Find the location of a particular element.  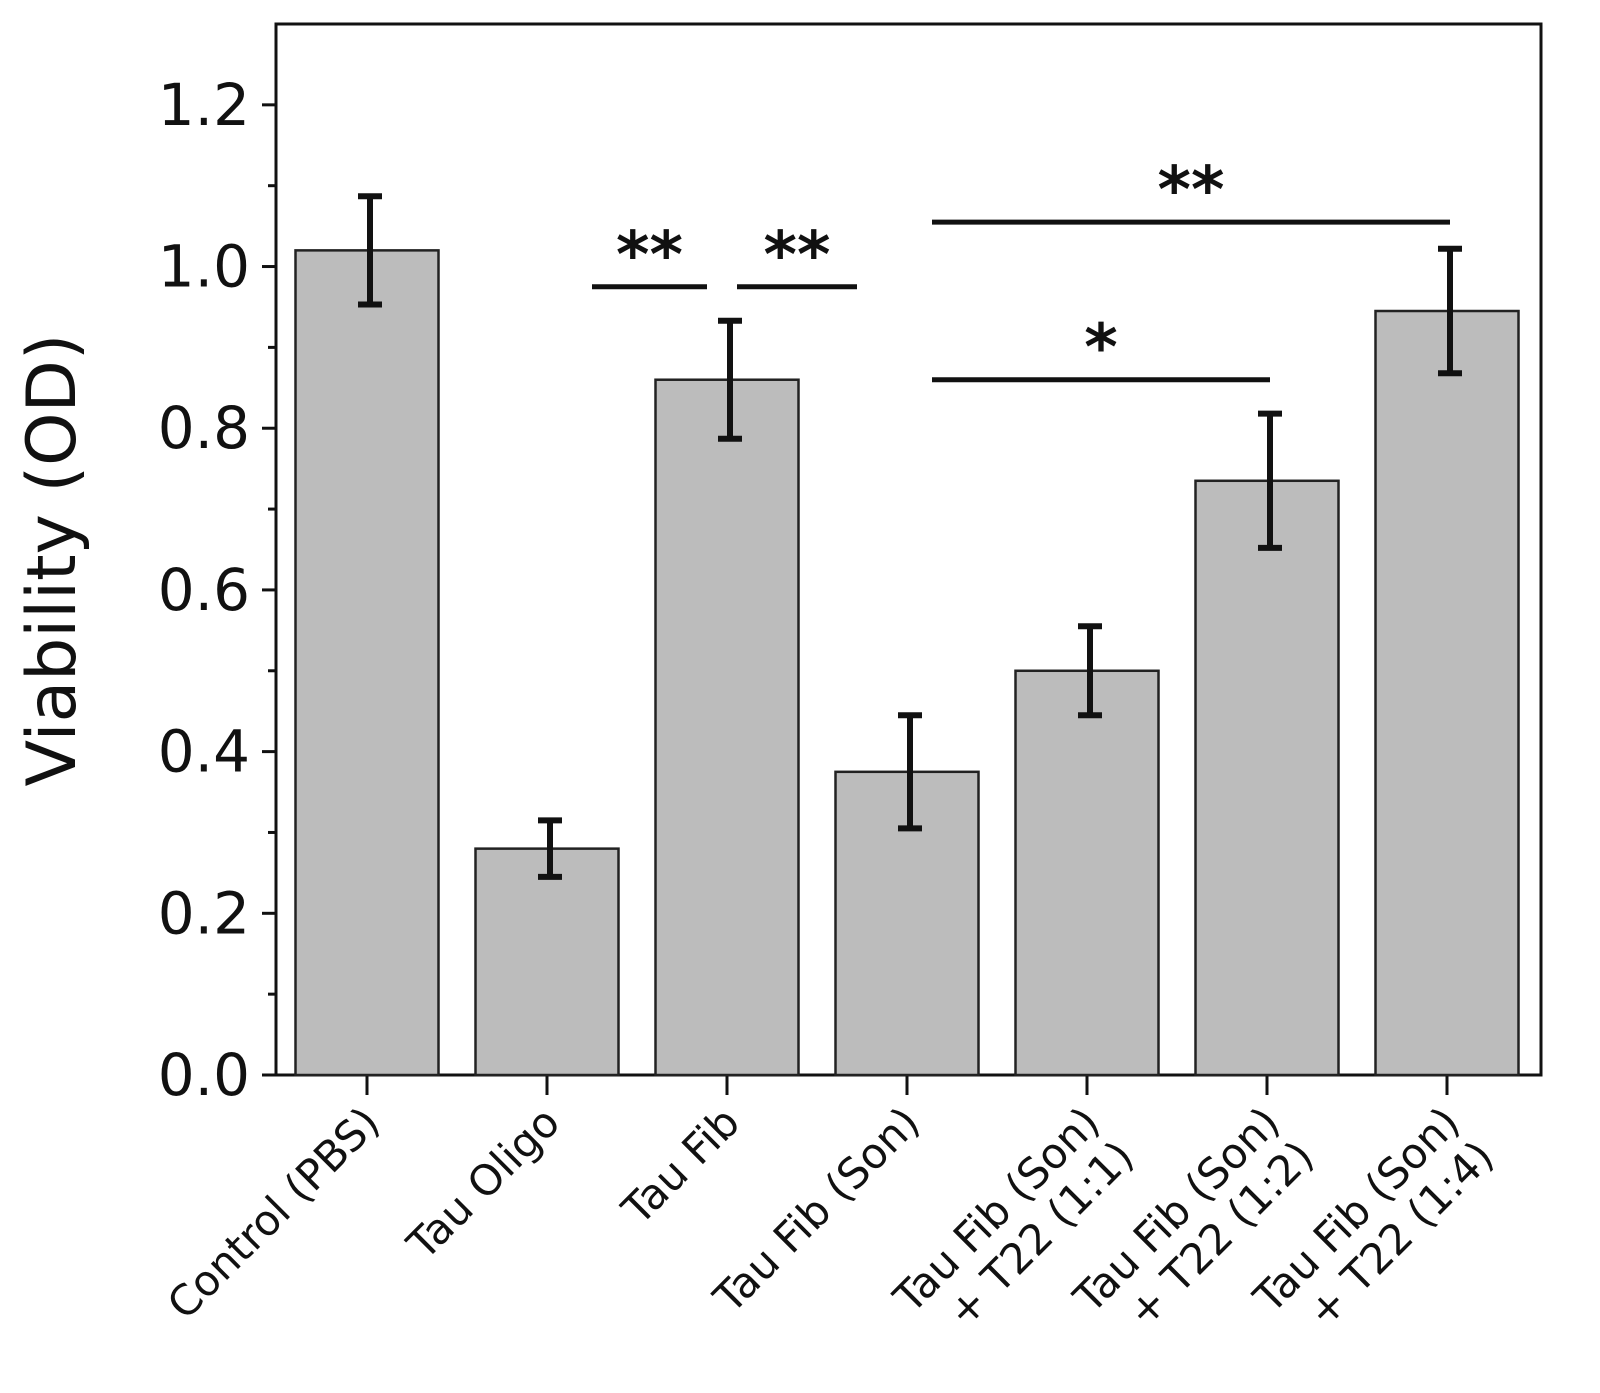

y-tick-label: 0.6 is located at coordinates (204, 590).